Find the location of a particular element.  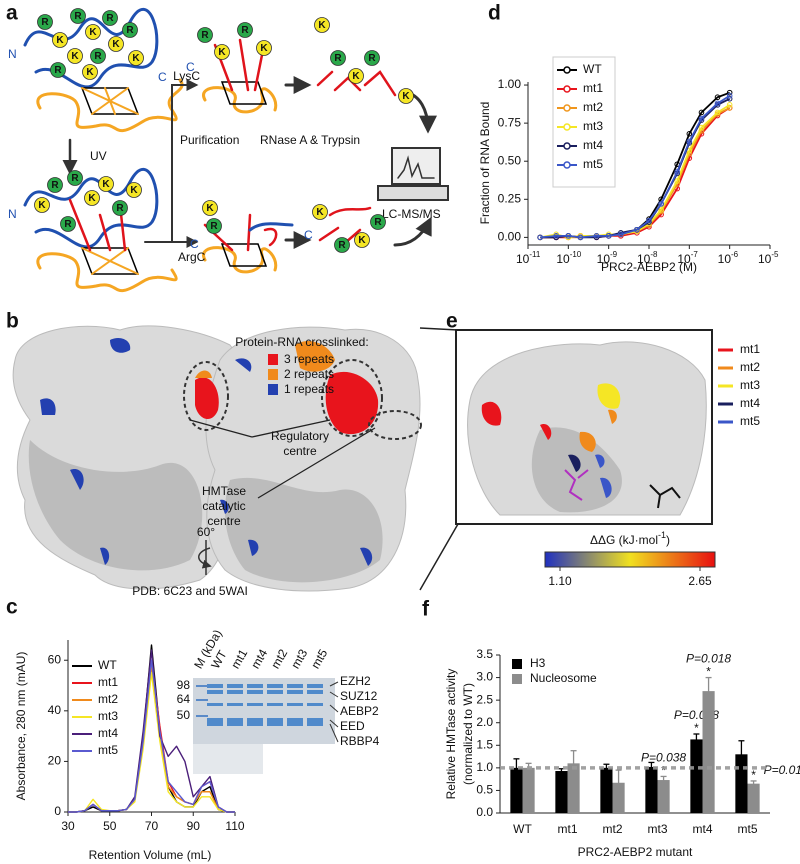

superscript: -6 is located at coordinates (735, 254).